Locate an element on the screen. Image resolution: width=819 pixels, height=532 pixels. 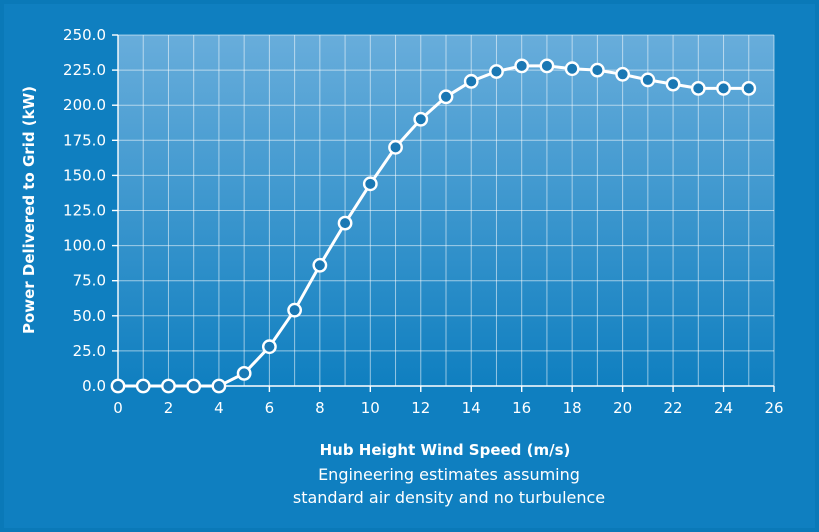
chart-note-line-1: Engineering estimates assuming is located at coordinates (449, 474).